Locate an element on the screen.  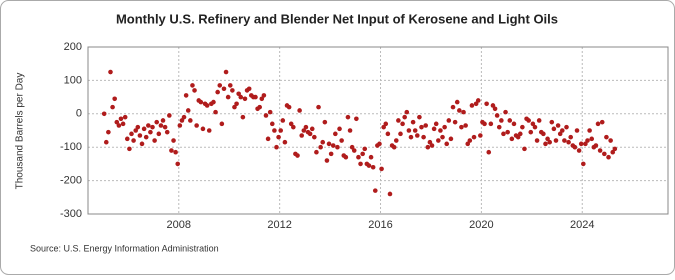
y-tick-label: 200 is located at coordinates (73, 47).